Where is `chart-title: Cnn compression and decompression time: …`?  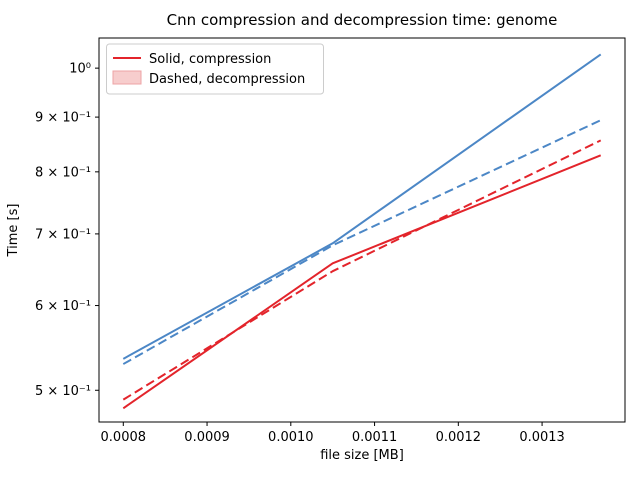 chart-title: Cnn compression and decompression time: … is located at coordinates (362, 20).